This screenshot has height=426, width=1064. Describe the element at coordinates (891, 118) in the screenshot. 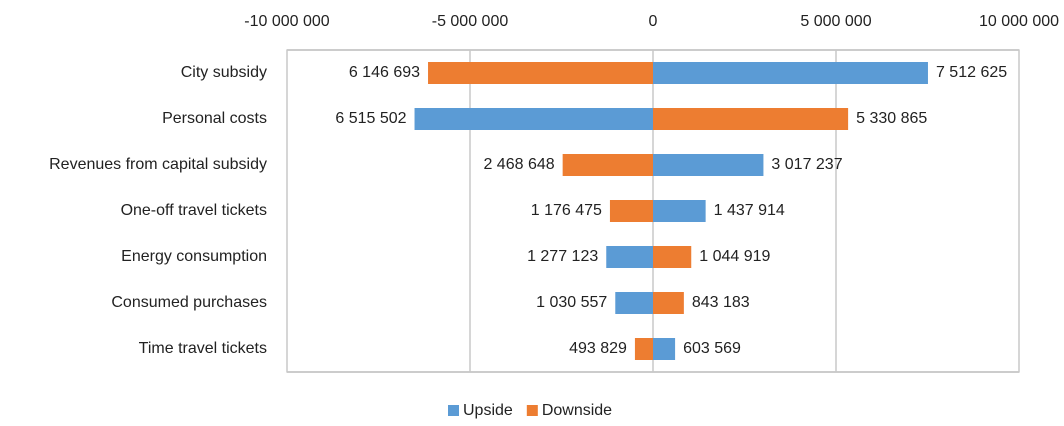

I see `data-label: 5 330 865` at that location.